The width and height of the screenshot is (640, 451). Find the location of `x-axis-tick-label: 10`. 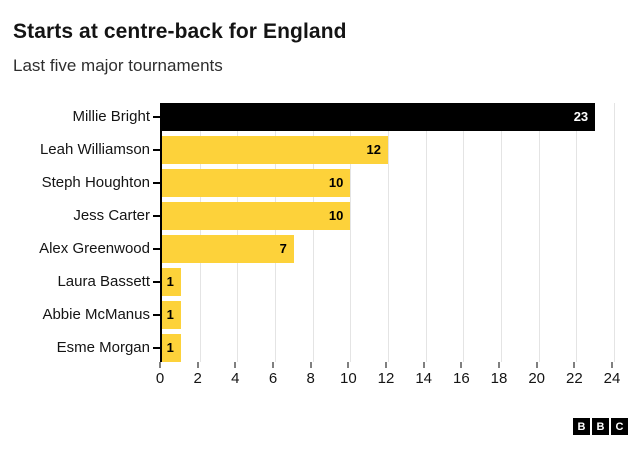

x-axis-tick-label: 10 is located at coordinates (348, 378).